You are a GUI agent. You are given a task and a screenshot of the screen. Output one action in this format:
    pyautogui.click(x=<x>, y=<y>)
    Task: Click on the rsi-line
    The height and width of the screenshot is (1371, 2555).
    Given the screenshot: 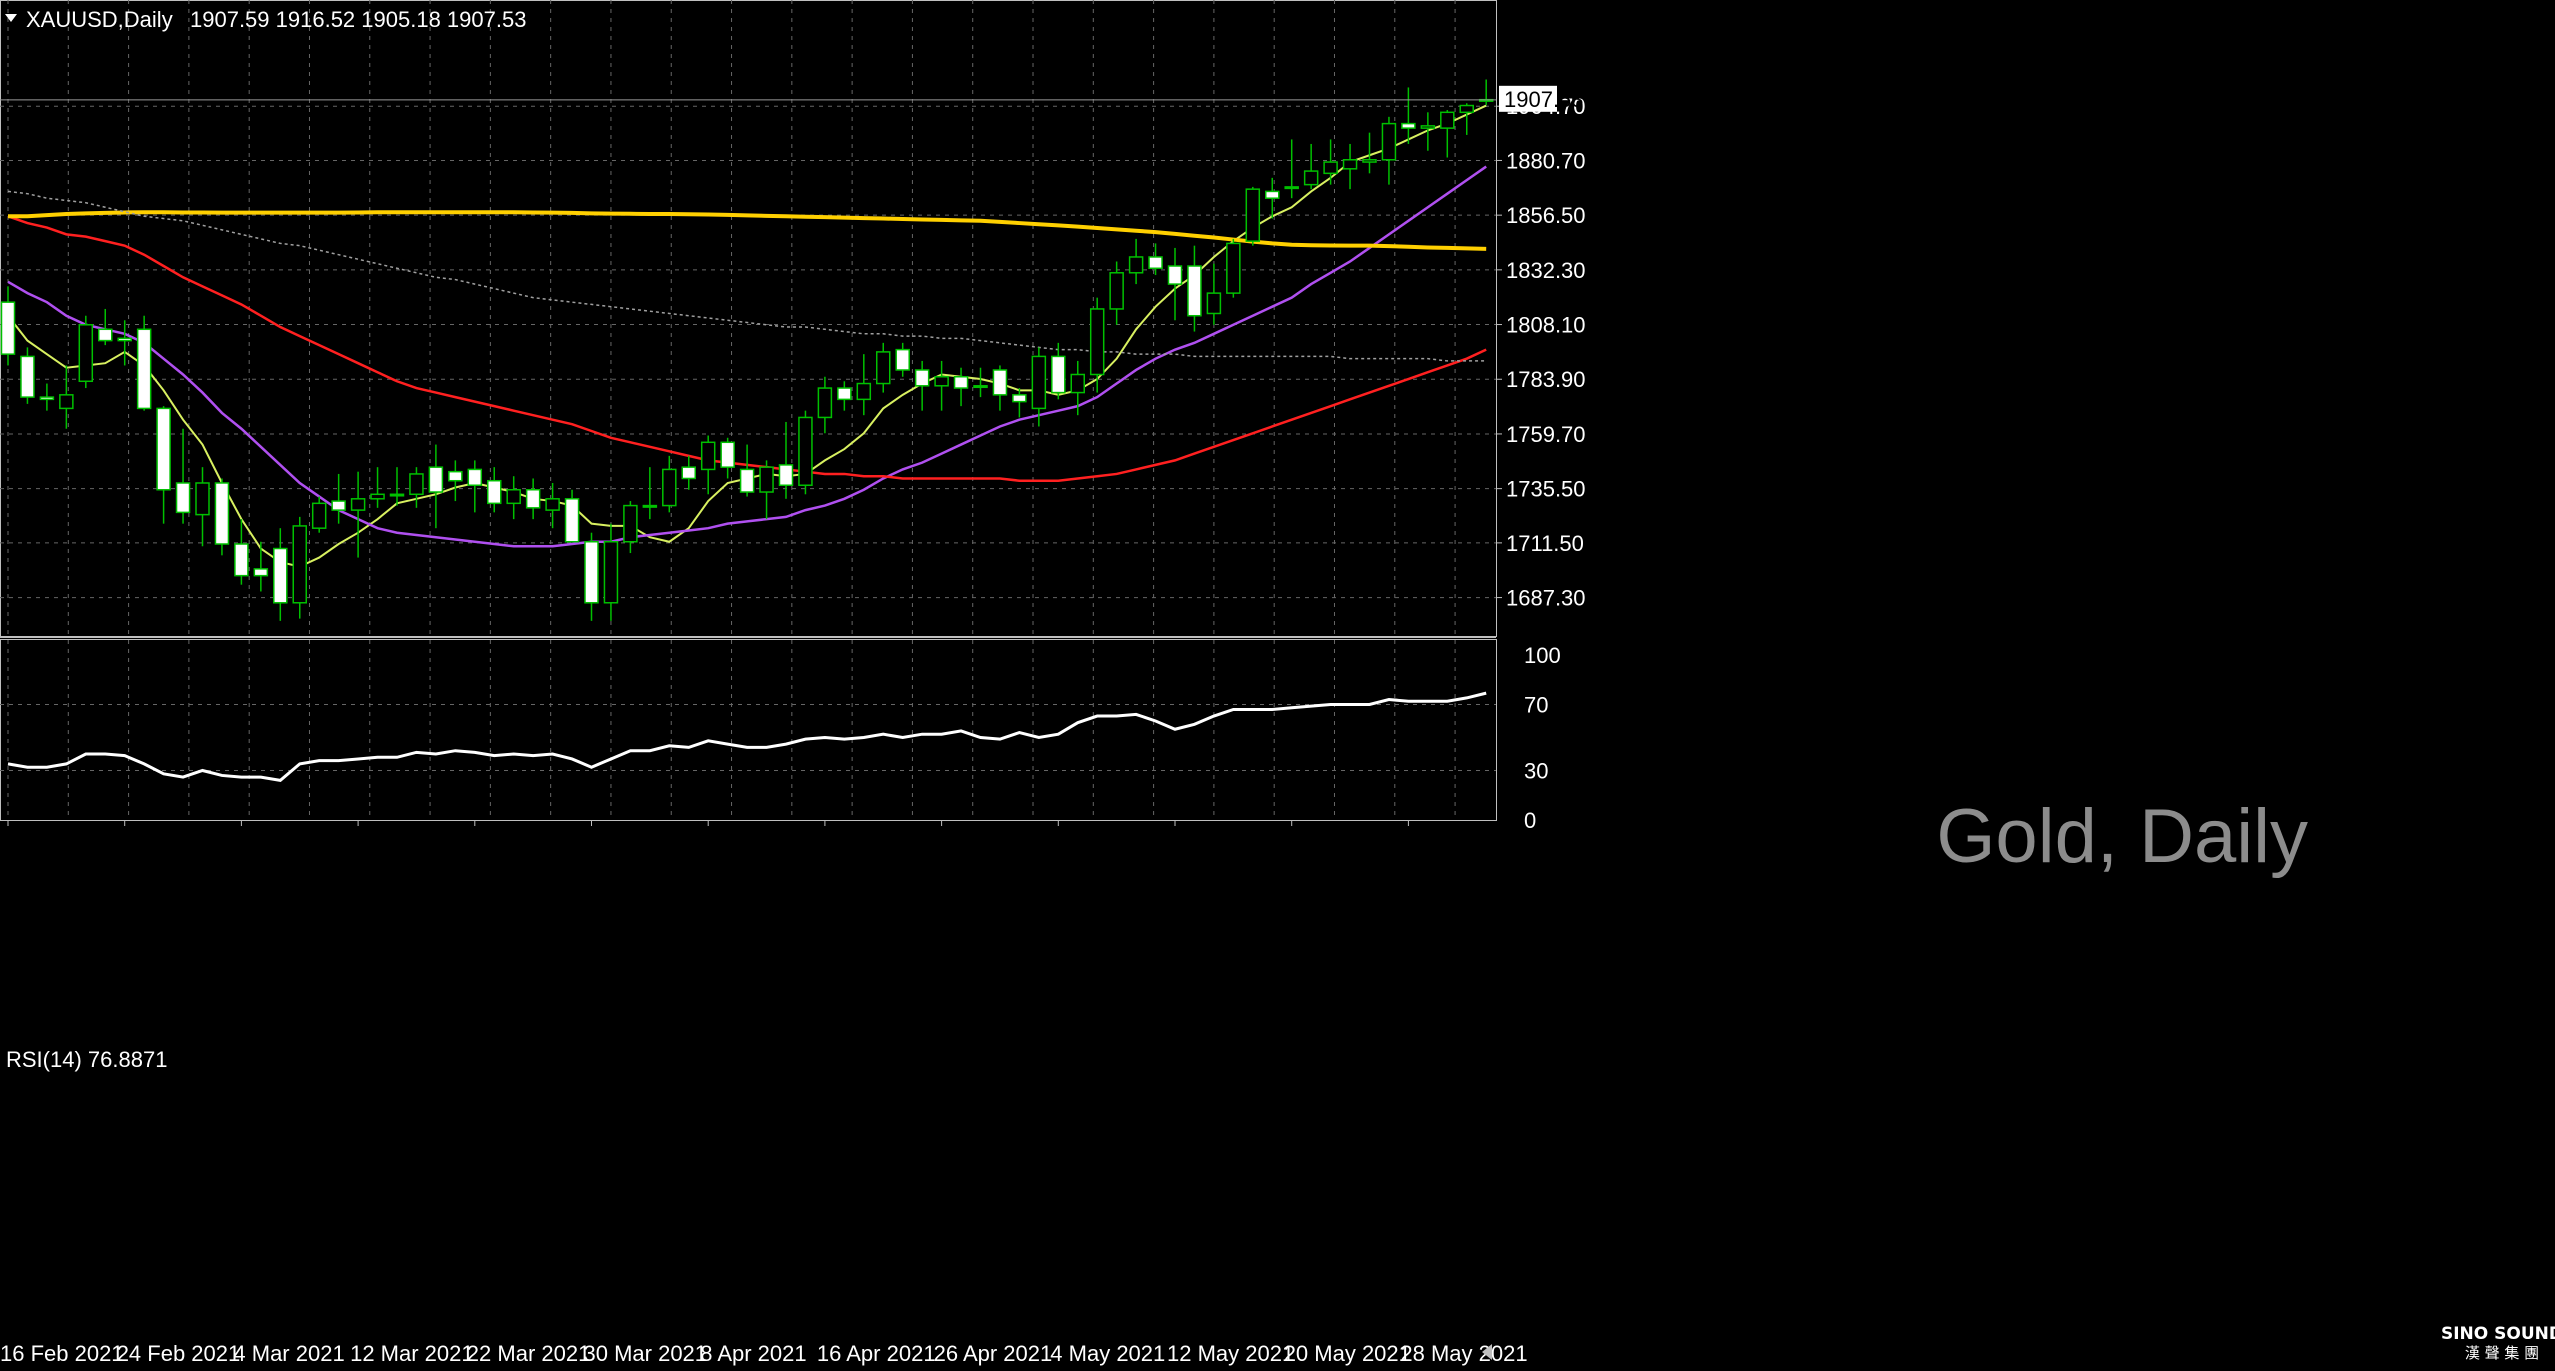 What is the action you would take?
    pyautogui.click(x=747, y=736)
    